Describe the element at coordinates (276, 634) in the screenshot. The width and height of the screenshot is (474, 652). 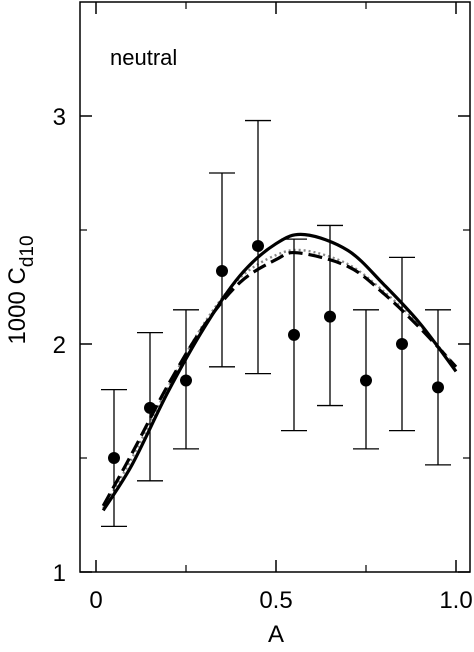
I see `x-axis-label: A` at that location.